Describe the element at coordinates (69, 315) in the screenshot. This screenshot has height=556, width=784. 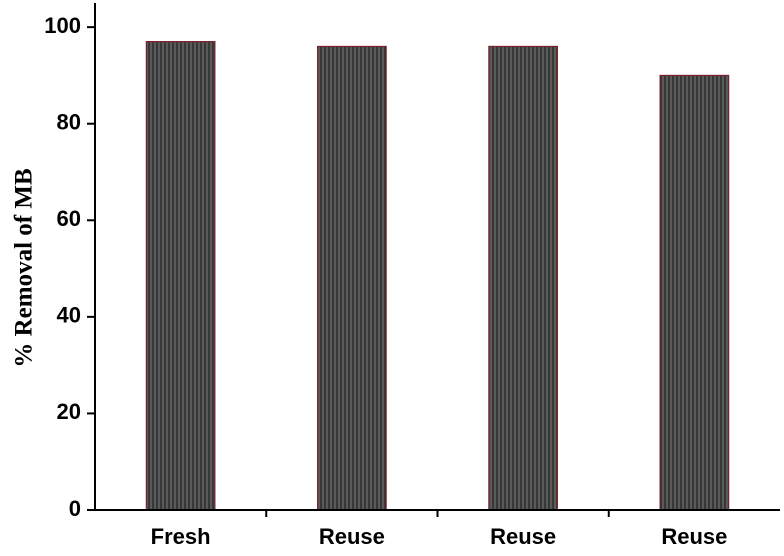
I see `y-tick-label: 40` at that location.